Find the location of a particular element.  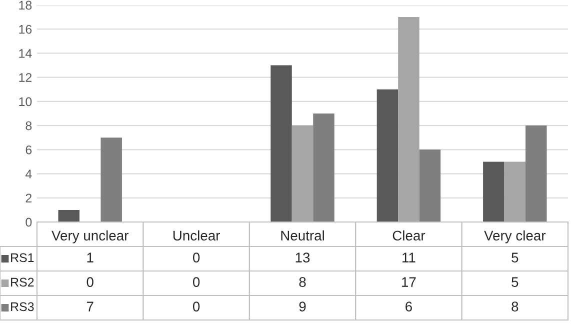

y-tick-label: 12 is located at coordinates (25, 77).